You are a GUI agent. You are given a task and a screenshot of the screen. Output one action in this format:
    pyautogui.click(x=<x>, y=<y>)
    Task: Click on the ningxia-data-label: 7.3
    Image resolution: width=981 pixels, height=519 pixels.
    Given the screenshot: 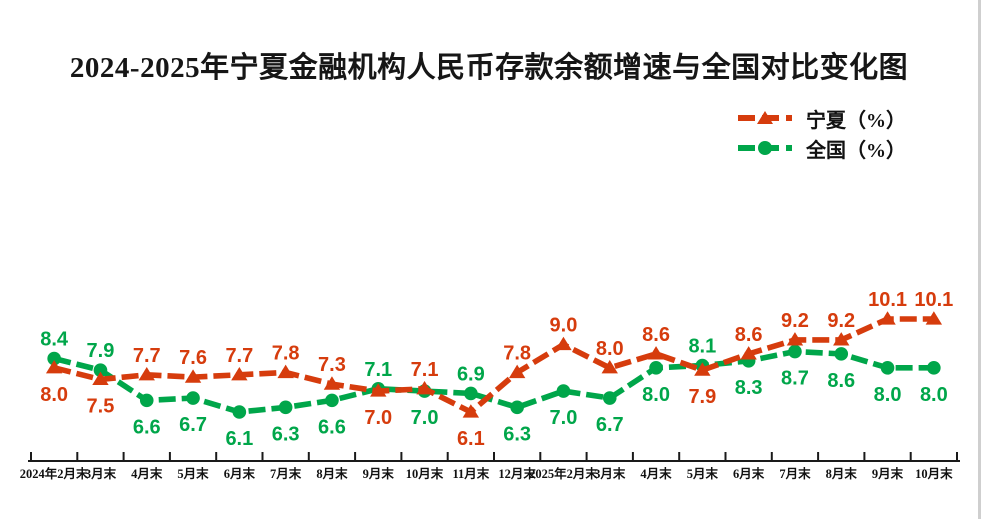 What is the action you would take?
    pyautogui.click(x=332, y=365)
    